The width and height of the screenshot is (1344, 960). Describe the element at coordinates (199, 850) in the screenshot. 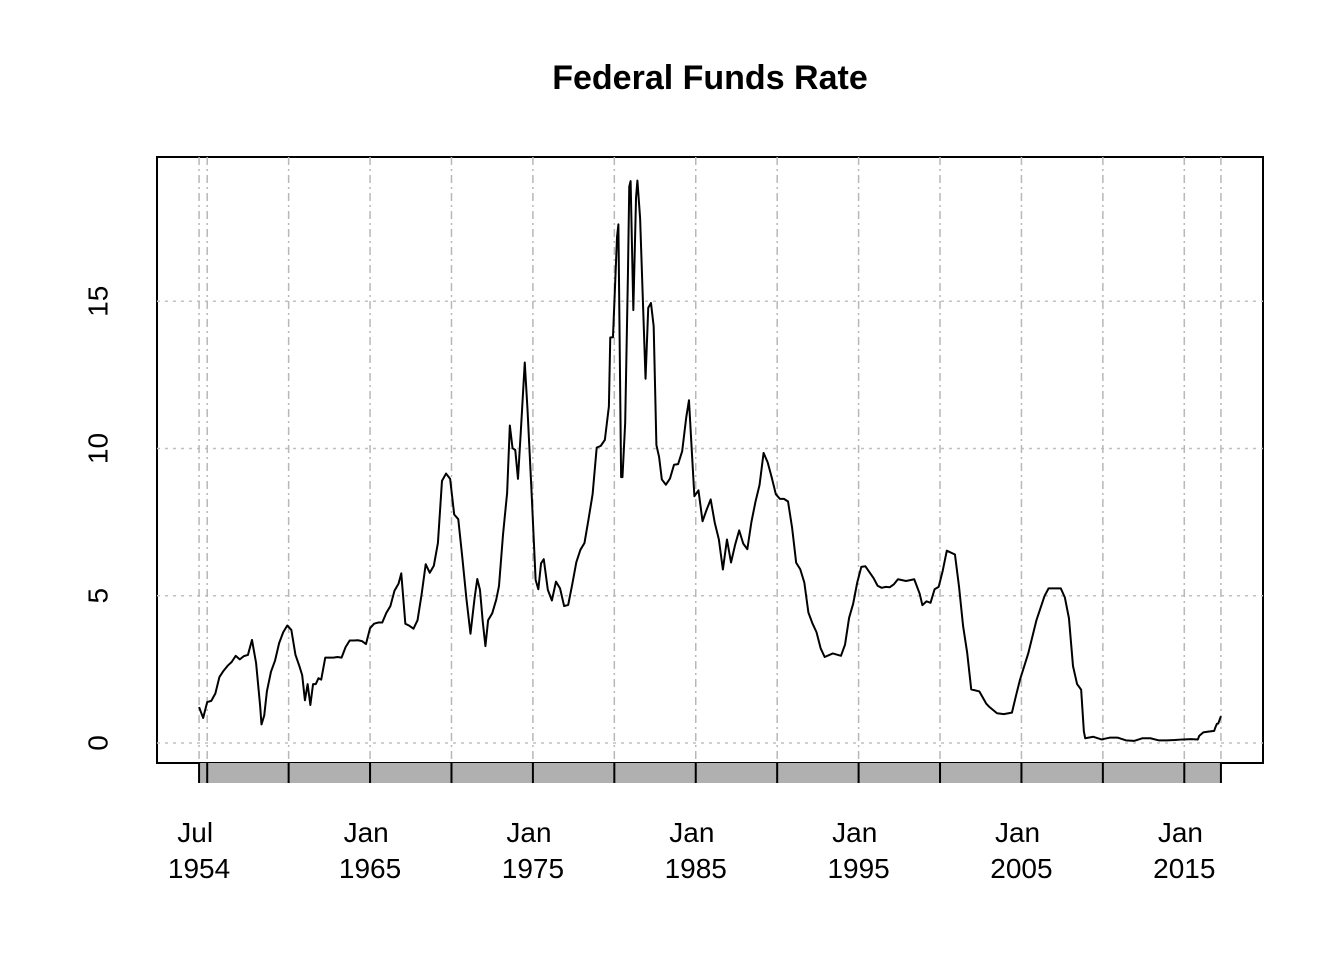

I see `x-tick-label: Jul 1954` at that location.